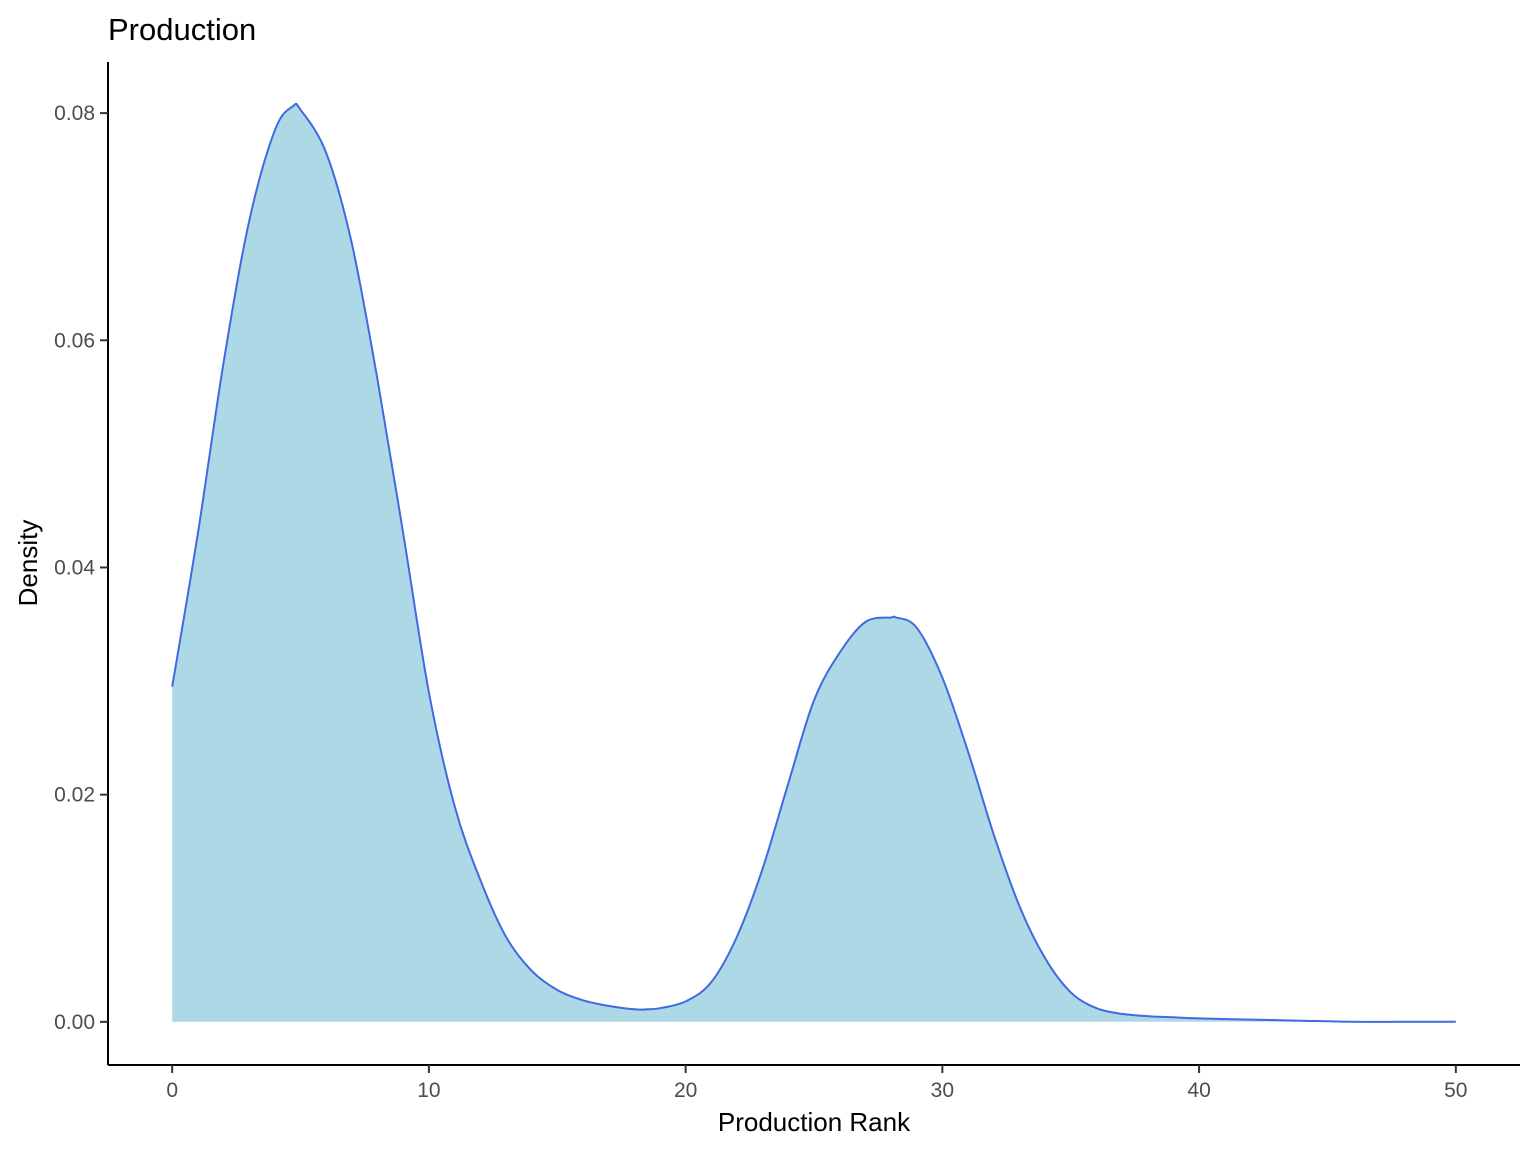 The image size is (1536, 1152). What do you see at coordinates (74, 567) in the screenshot?
I see `y-tick-label: 0.04` at bounding box center [74, 567].